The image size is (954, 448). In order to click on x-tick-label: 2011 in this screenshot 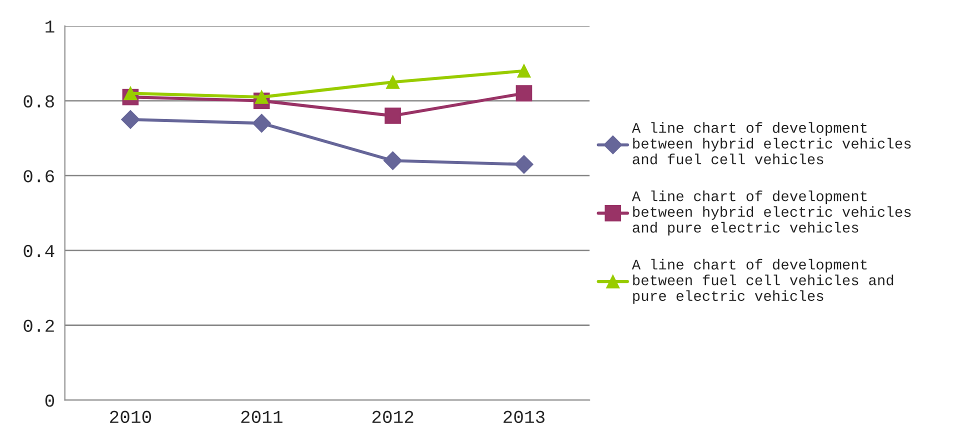, I will do `click(261, 417)`.